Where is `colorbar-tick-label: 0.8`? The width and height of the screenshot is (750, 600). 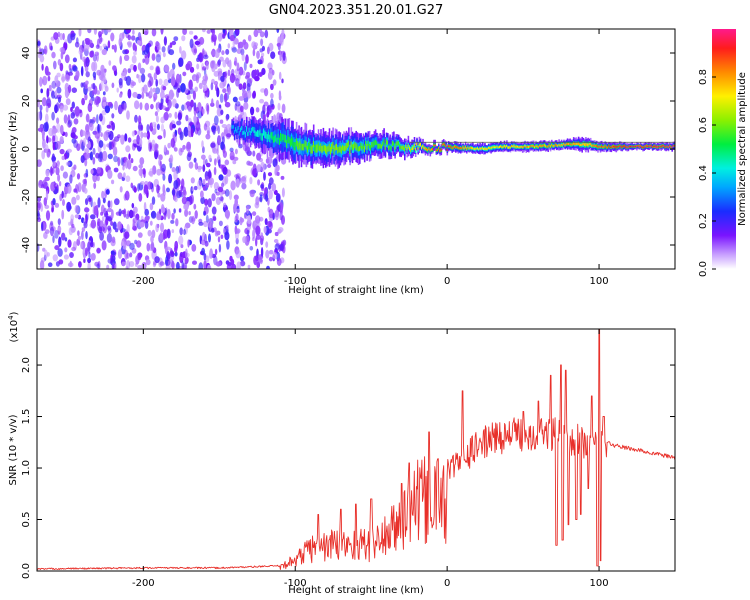 colorbar-tick-label: 0.8 is located at coordinates (703, 77).